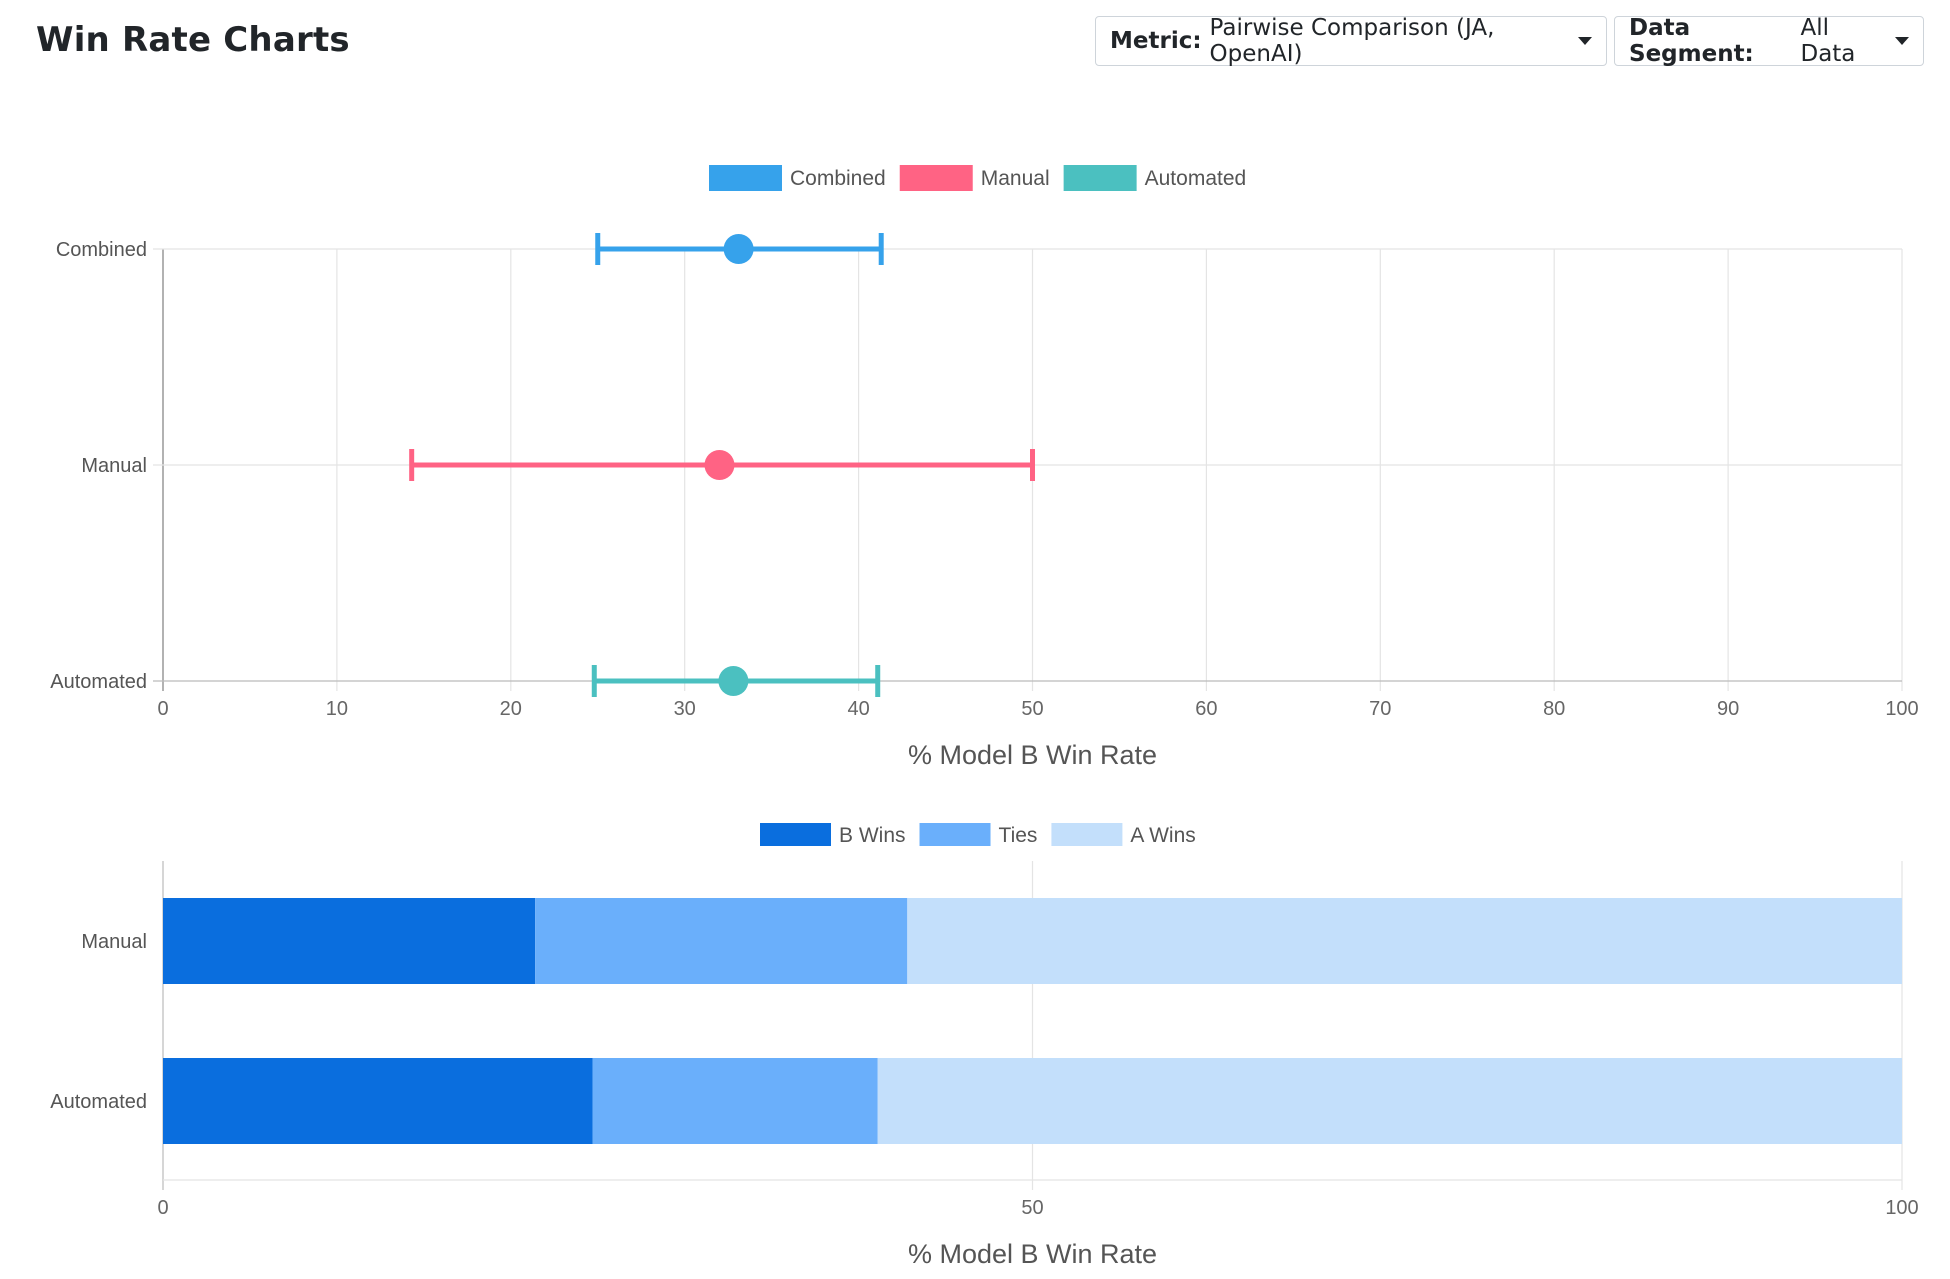  I want to click on bar-automated-ties, so click(735, 1101).